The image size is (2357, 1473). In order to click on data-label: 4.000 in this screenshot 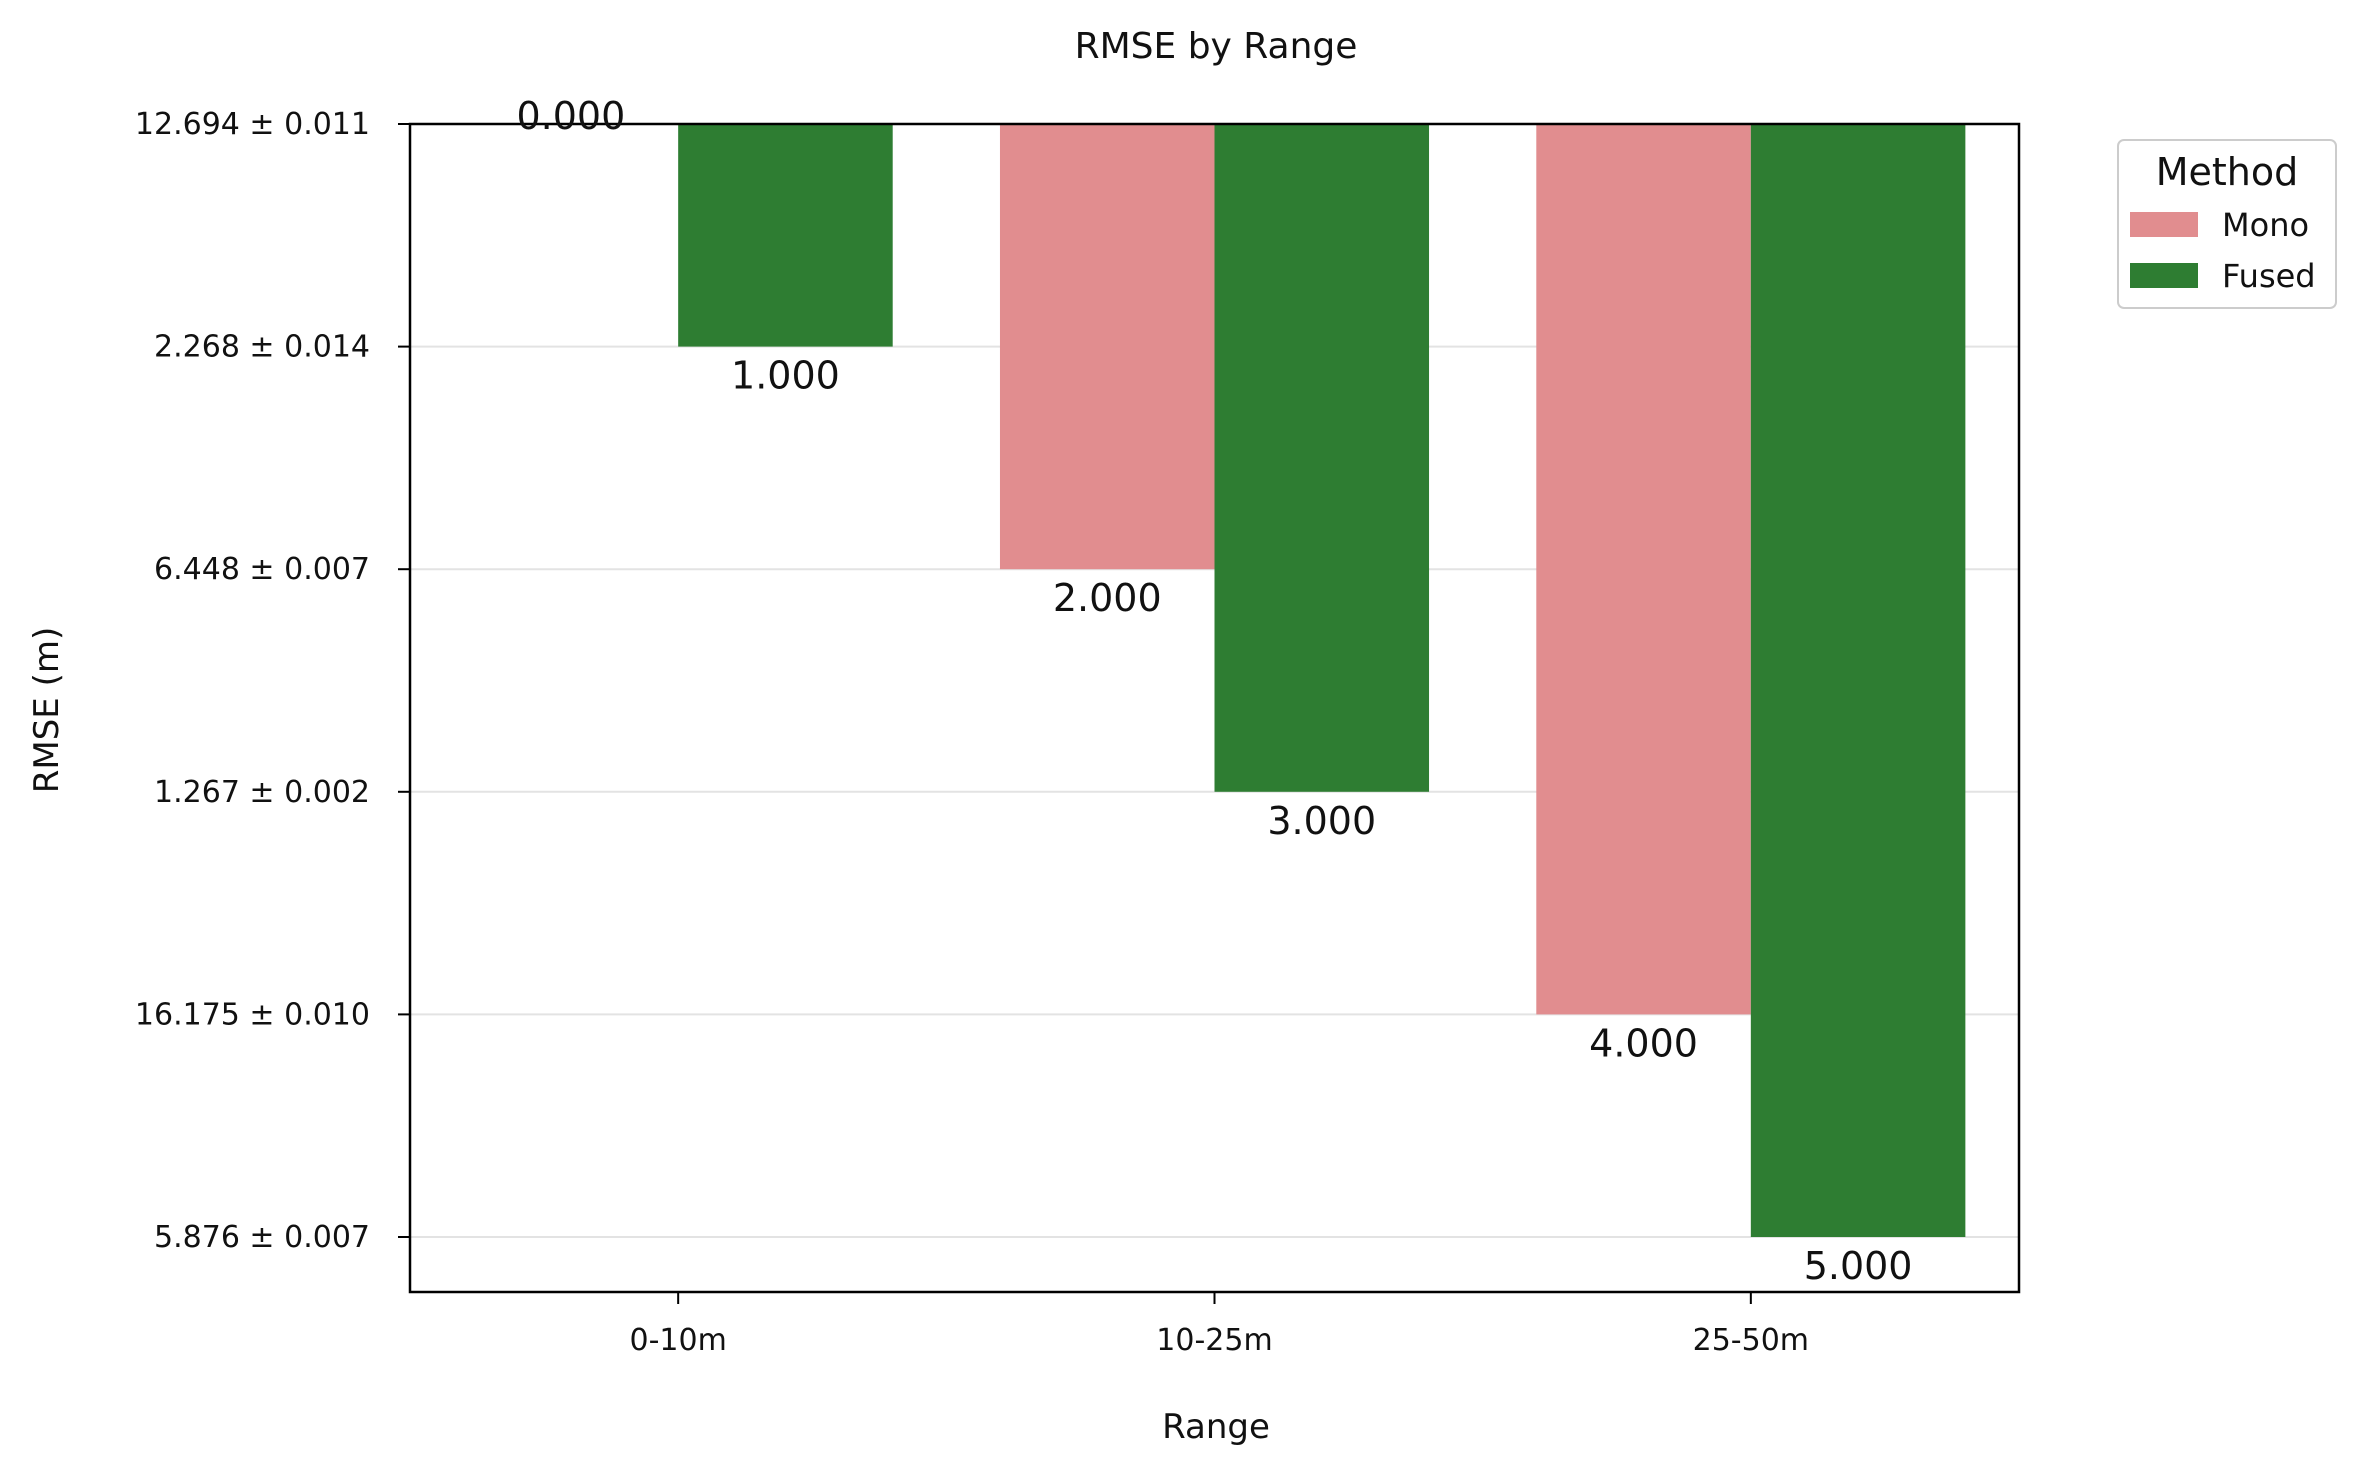, I will do `click(1643, 1043)`.